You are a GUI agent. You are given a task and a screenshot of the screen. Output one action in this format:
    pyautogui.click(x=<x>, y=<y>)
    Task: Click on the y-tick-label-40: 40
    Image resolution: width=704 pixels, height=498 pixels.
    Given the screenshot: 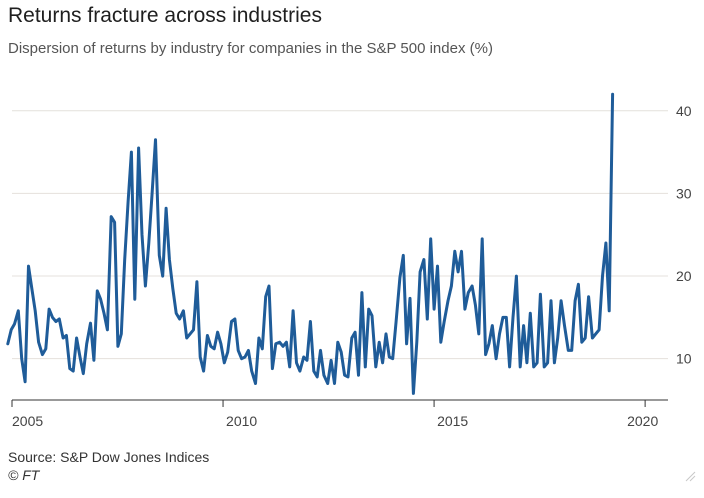 What is the action you would take?
    pyautogui.click(x=684, y=111)
    